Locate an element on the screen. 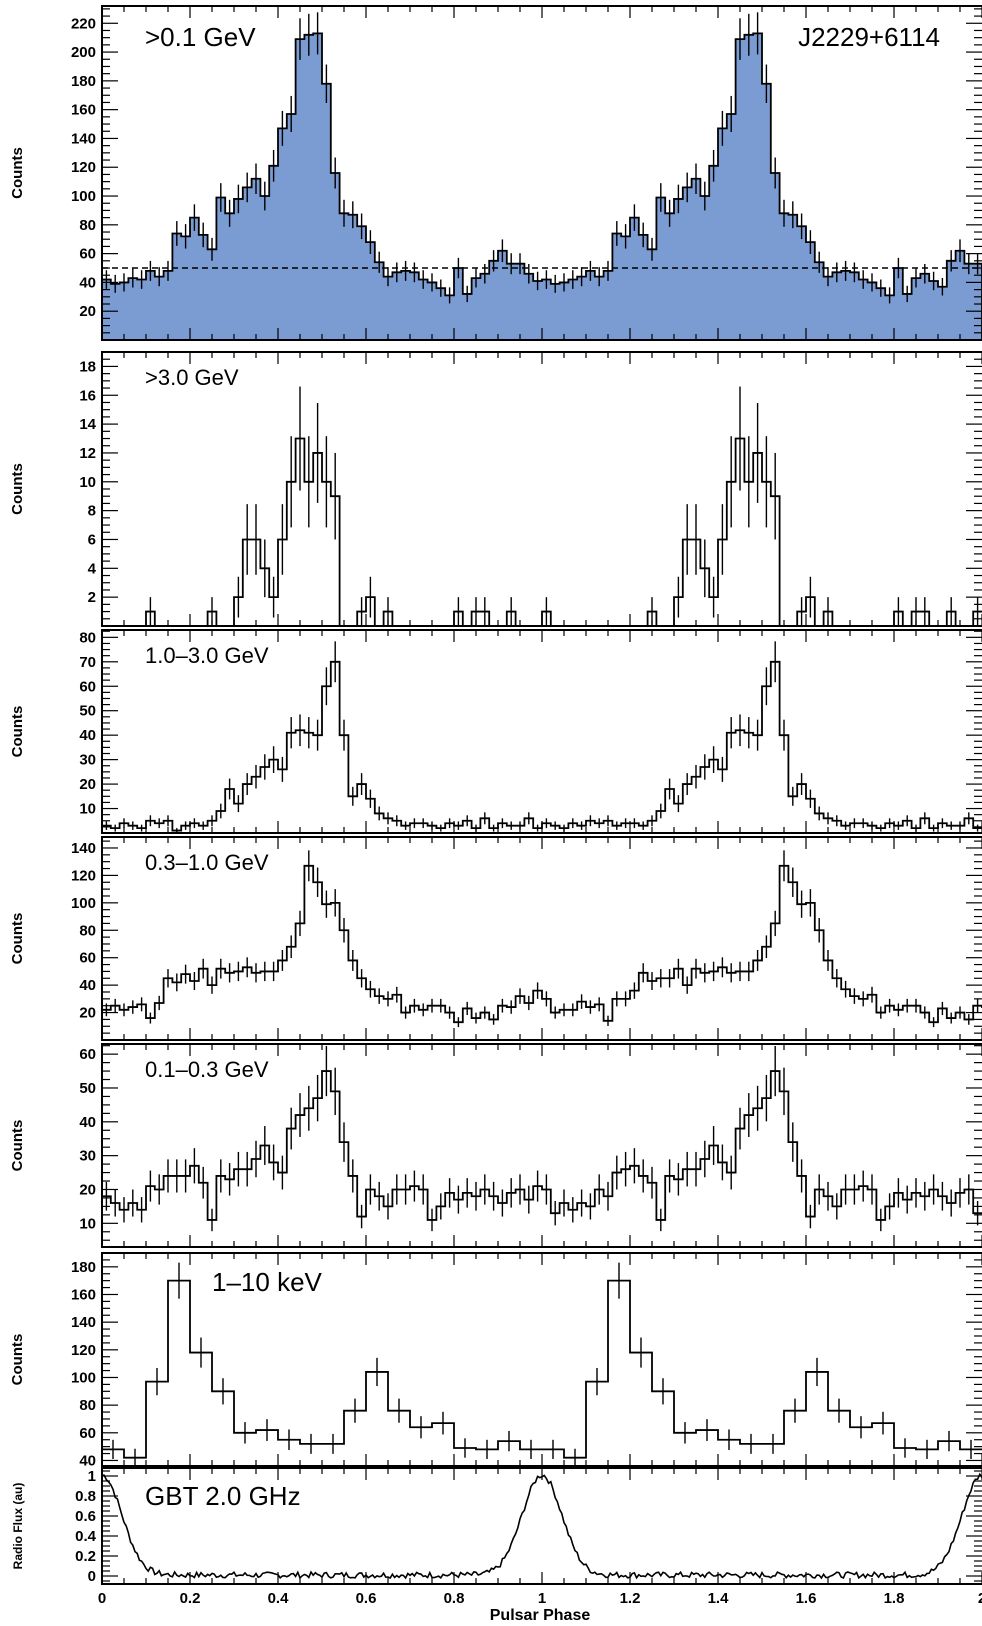  y-tick-label: 0.2 is located at coordinates (85, 1556).